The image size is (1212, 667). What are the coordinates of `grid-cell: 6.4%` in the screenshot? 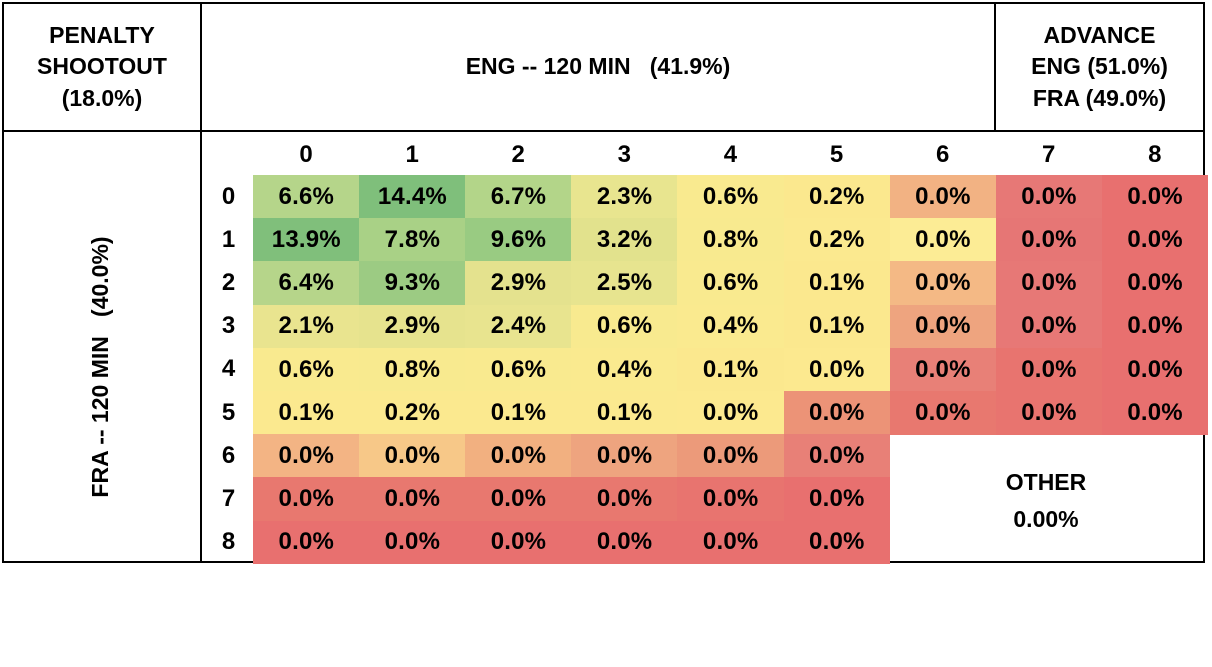 It's located at (306, 283).